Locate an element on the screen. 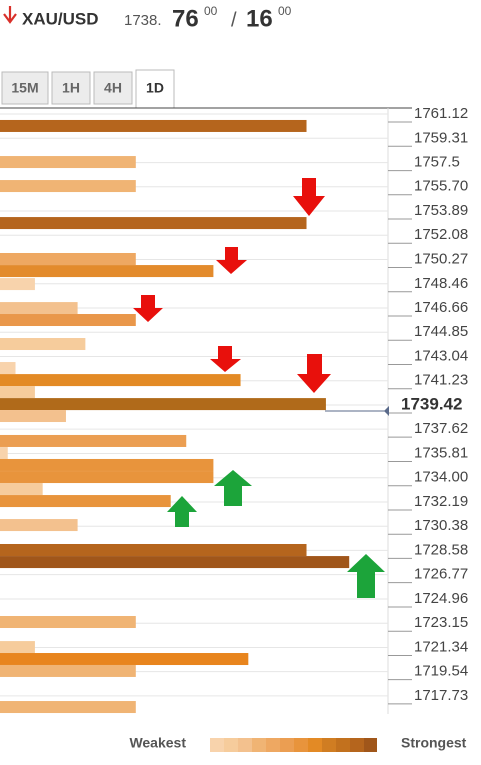 This screenshot has height=765, width=481. tab-label: 1H is located at coordinates (71, 88).